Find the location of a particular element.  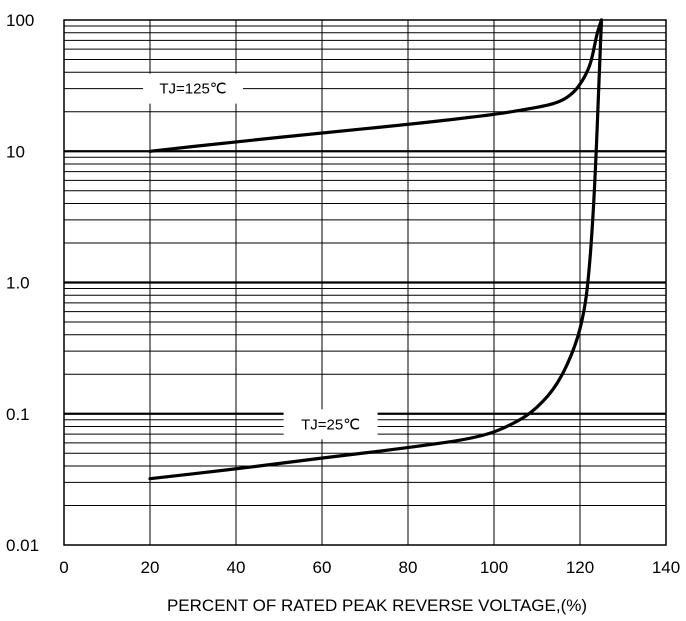

y-tick-label: 0.1 is located at coordinates (18, 414).